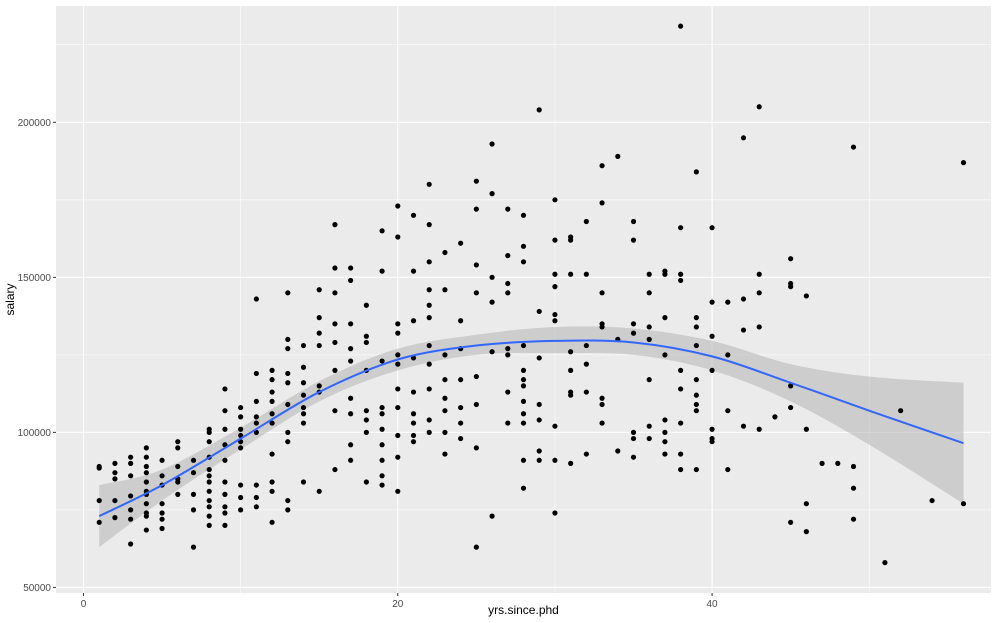 This screenshot has height=623, width=997. Describe the element at coordinates (35, 123) in the screenshot. I see `y-tick-label: 200000` at that location.